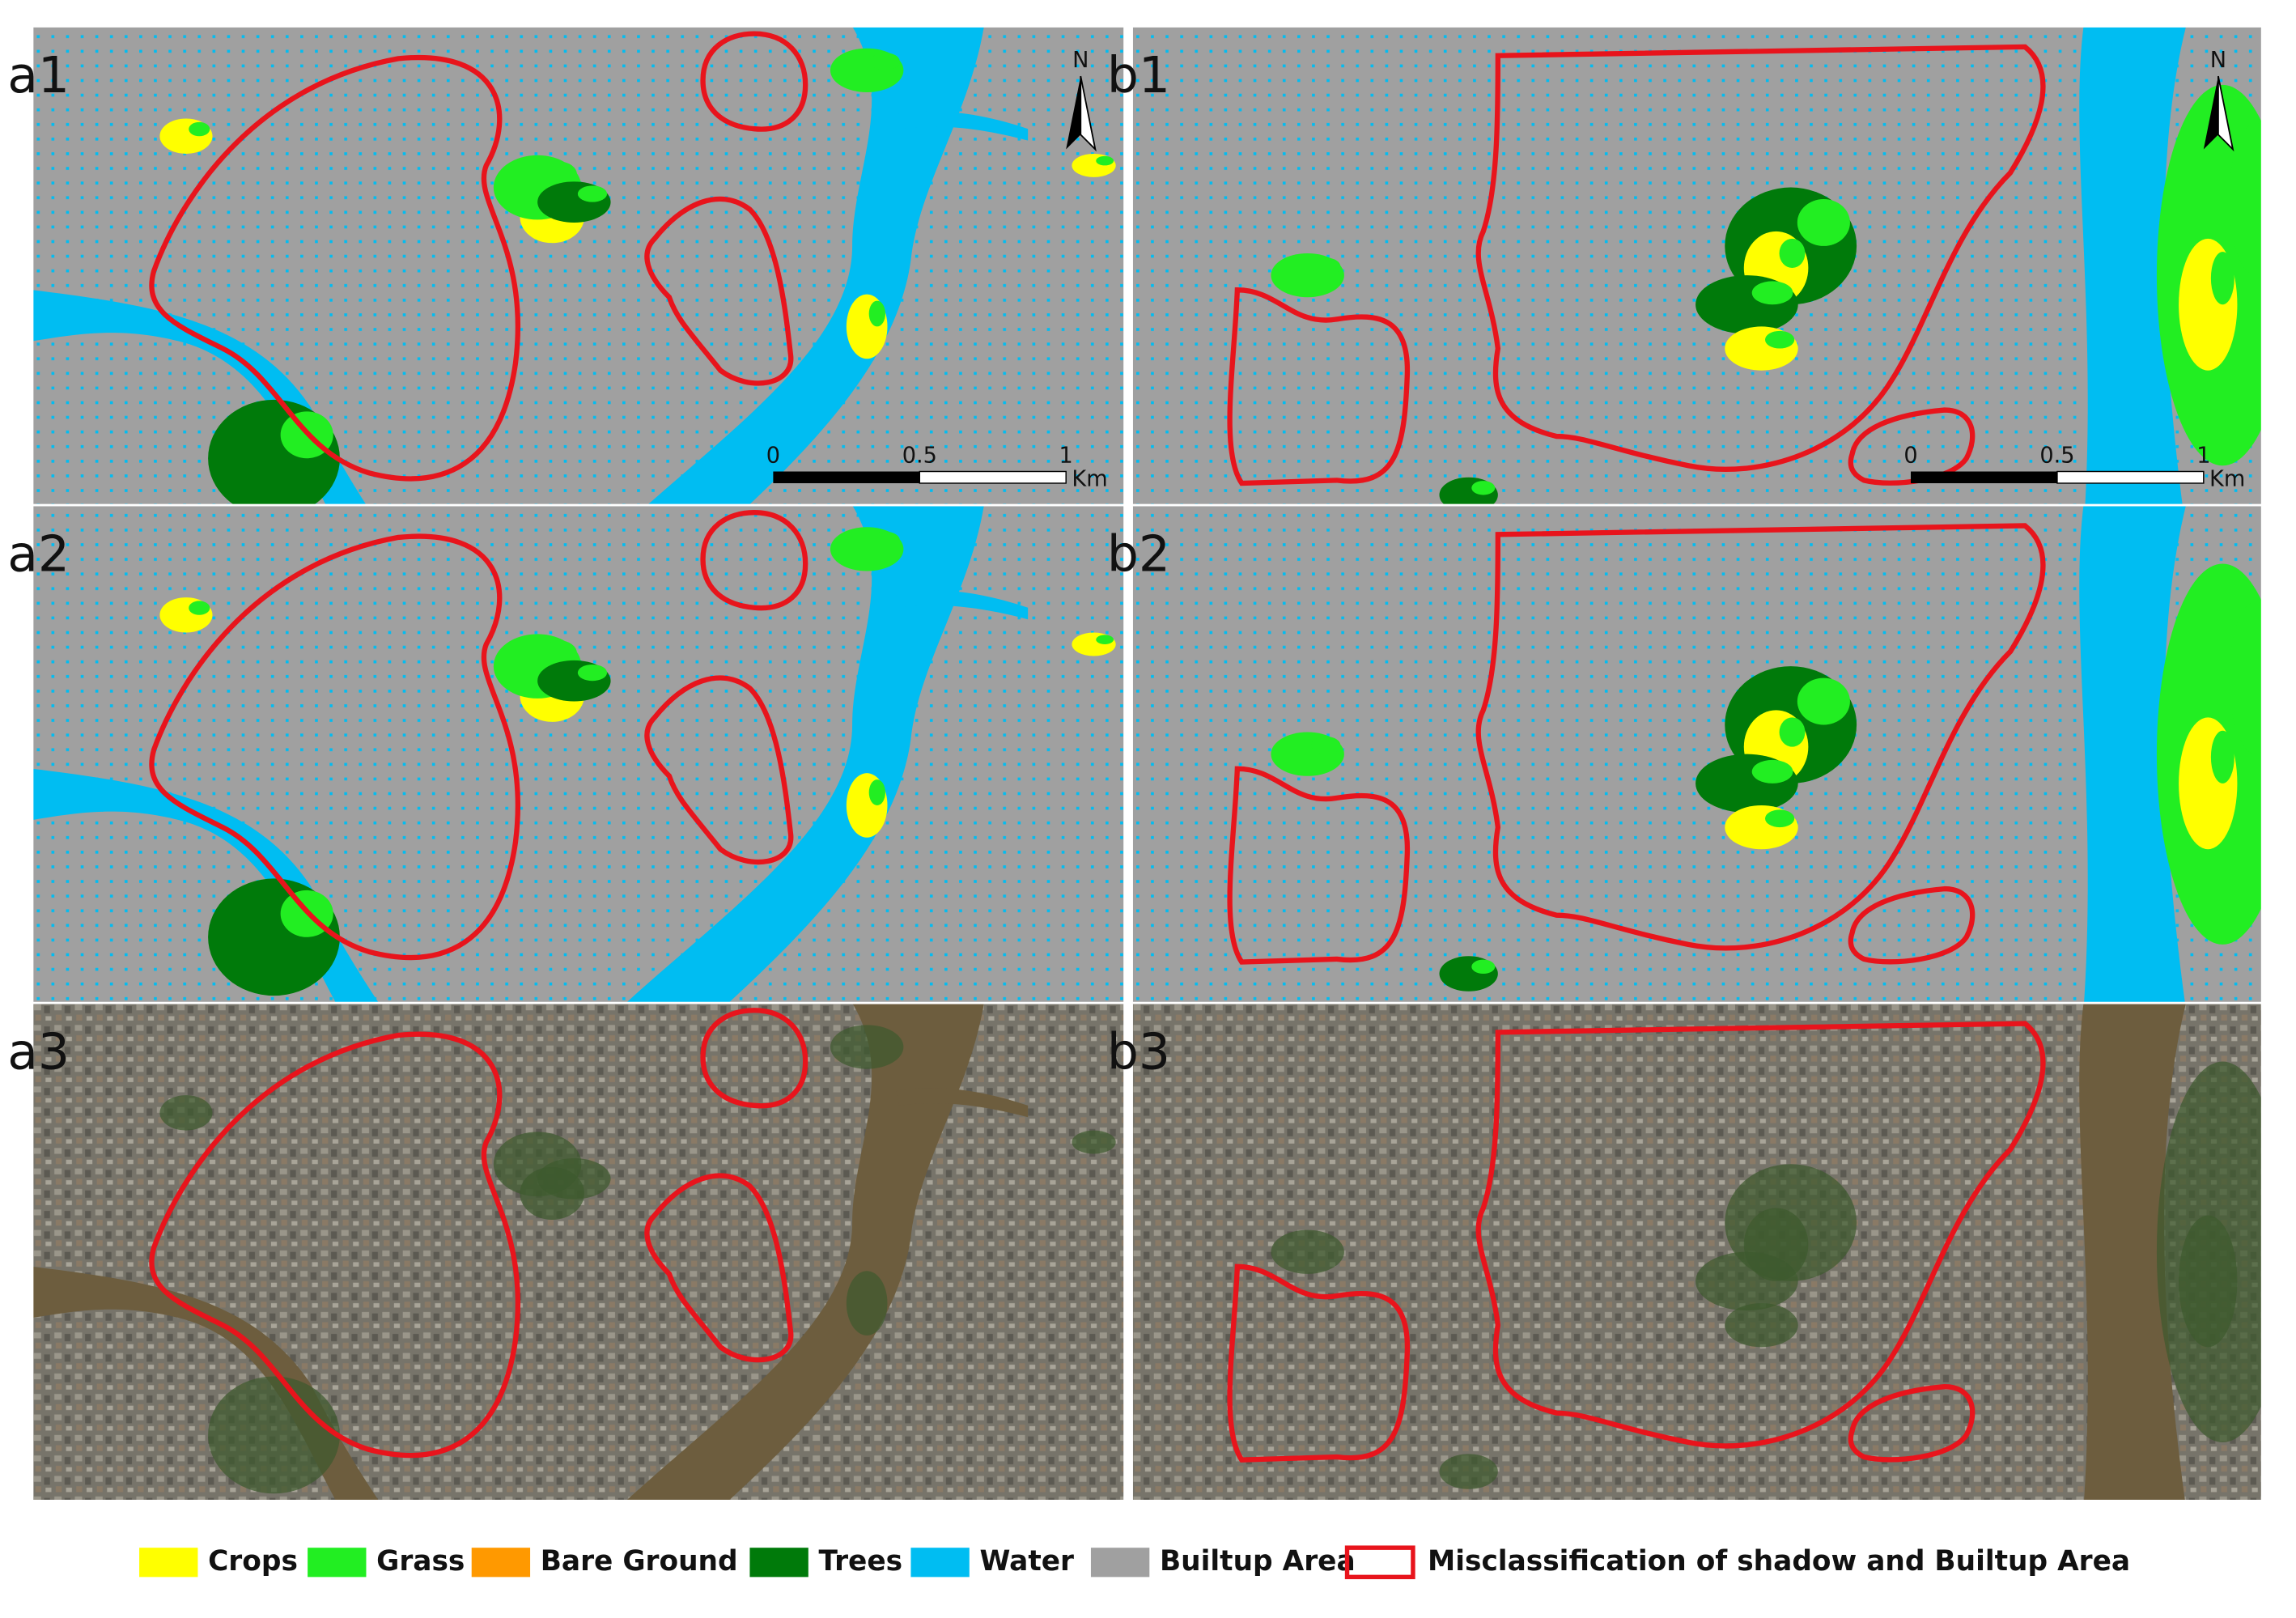 Image resolution: width=2296 pixels, height=1618 pixels. Describe the element at coordinates (38, 554) in the screenshot. I see `panel-label: a2` at that location.